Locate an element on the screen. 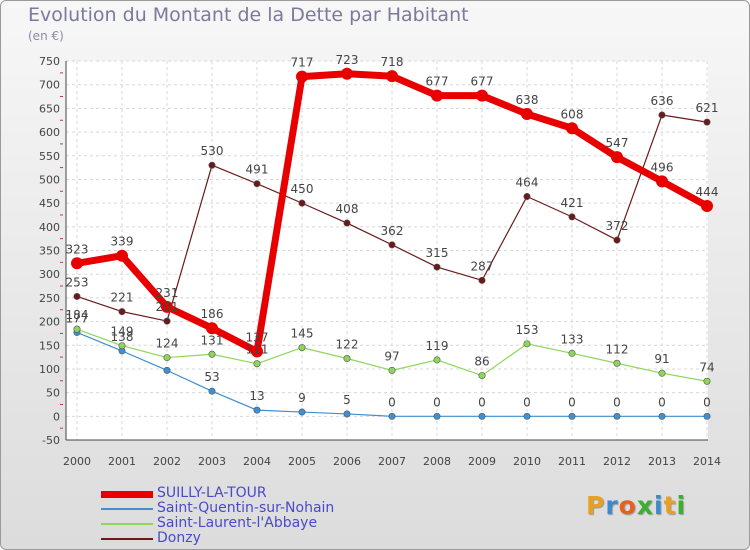  y-tick-label: -50 is located at coordinates (51, 440).